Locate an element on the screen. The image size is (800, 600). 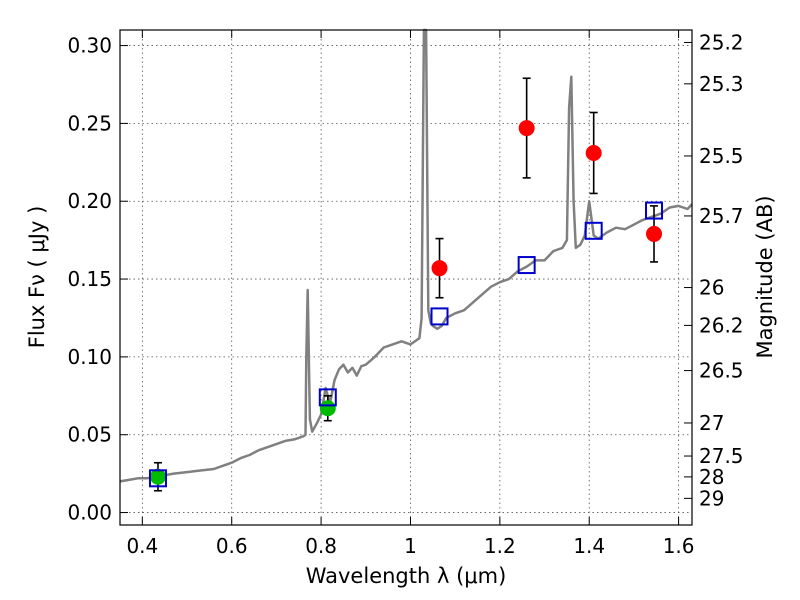
mag-tick-label: 25.5 is located at coordinates (721, 156).